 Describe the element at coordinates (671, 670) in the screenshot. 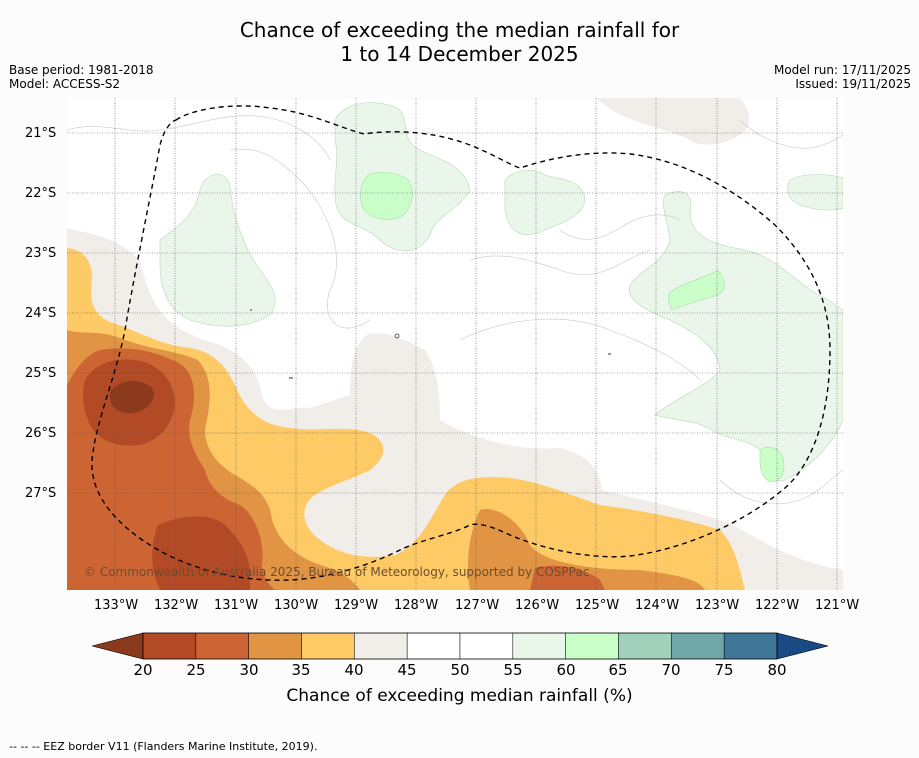

I see `colorbar-tick: 70` at that location.